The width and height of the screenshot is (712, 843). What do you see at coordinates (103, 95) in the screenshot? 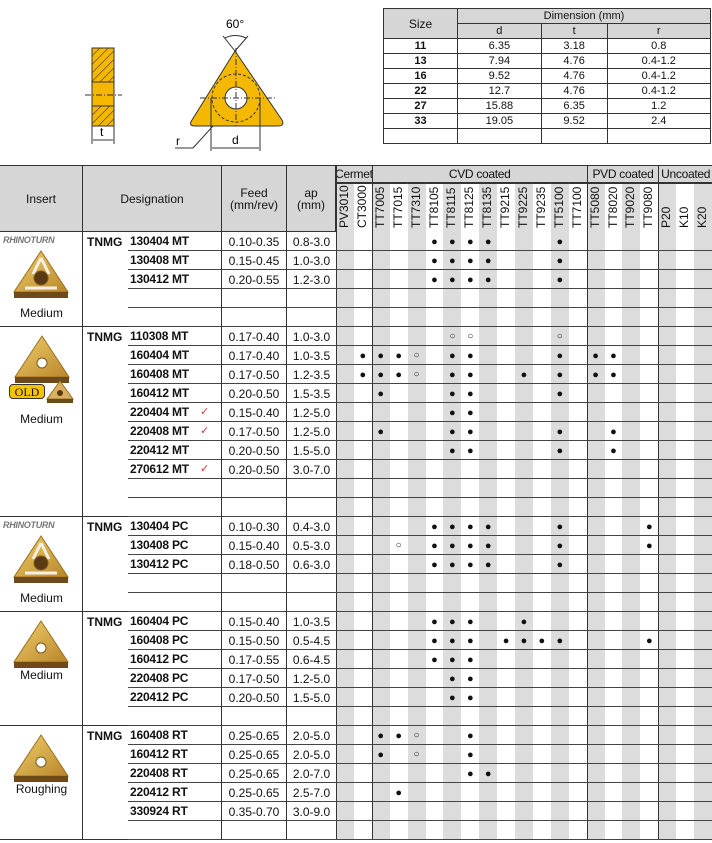
I see `side-view` at bounding box center [103, 95].